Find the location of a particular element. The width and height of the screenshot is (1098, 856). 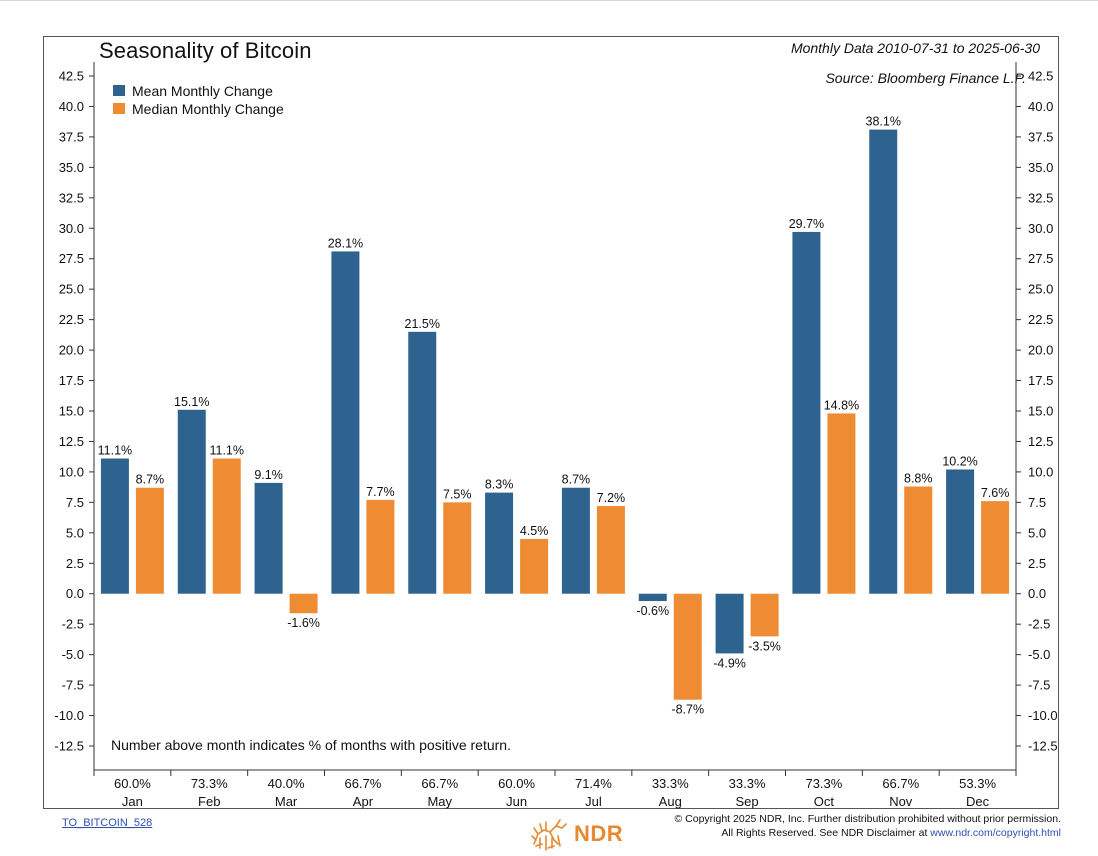

legend-label-median: Median Monthly Change is located at coordinates (208, 108).